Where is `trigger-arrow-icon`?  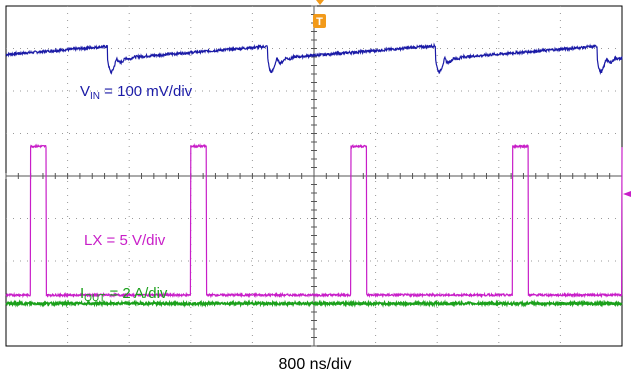
trigger-arrow-icon is located at coordinates (320, 2).